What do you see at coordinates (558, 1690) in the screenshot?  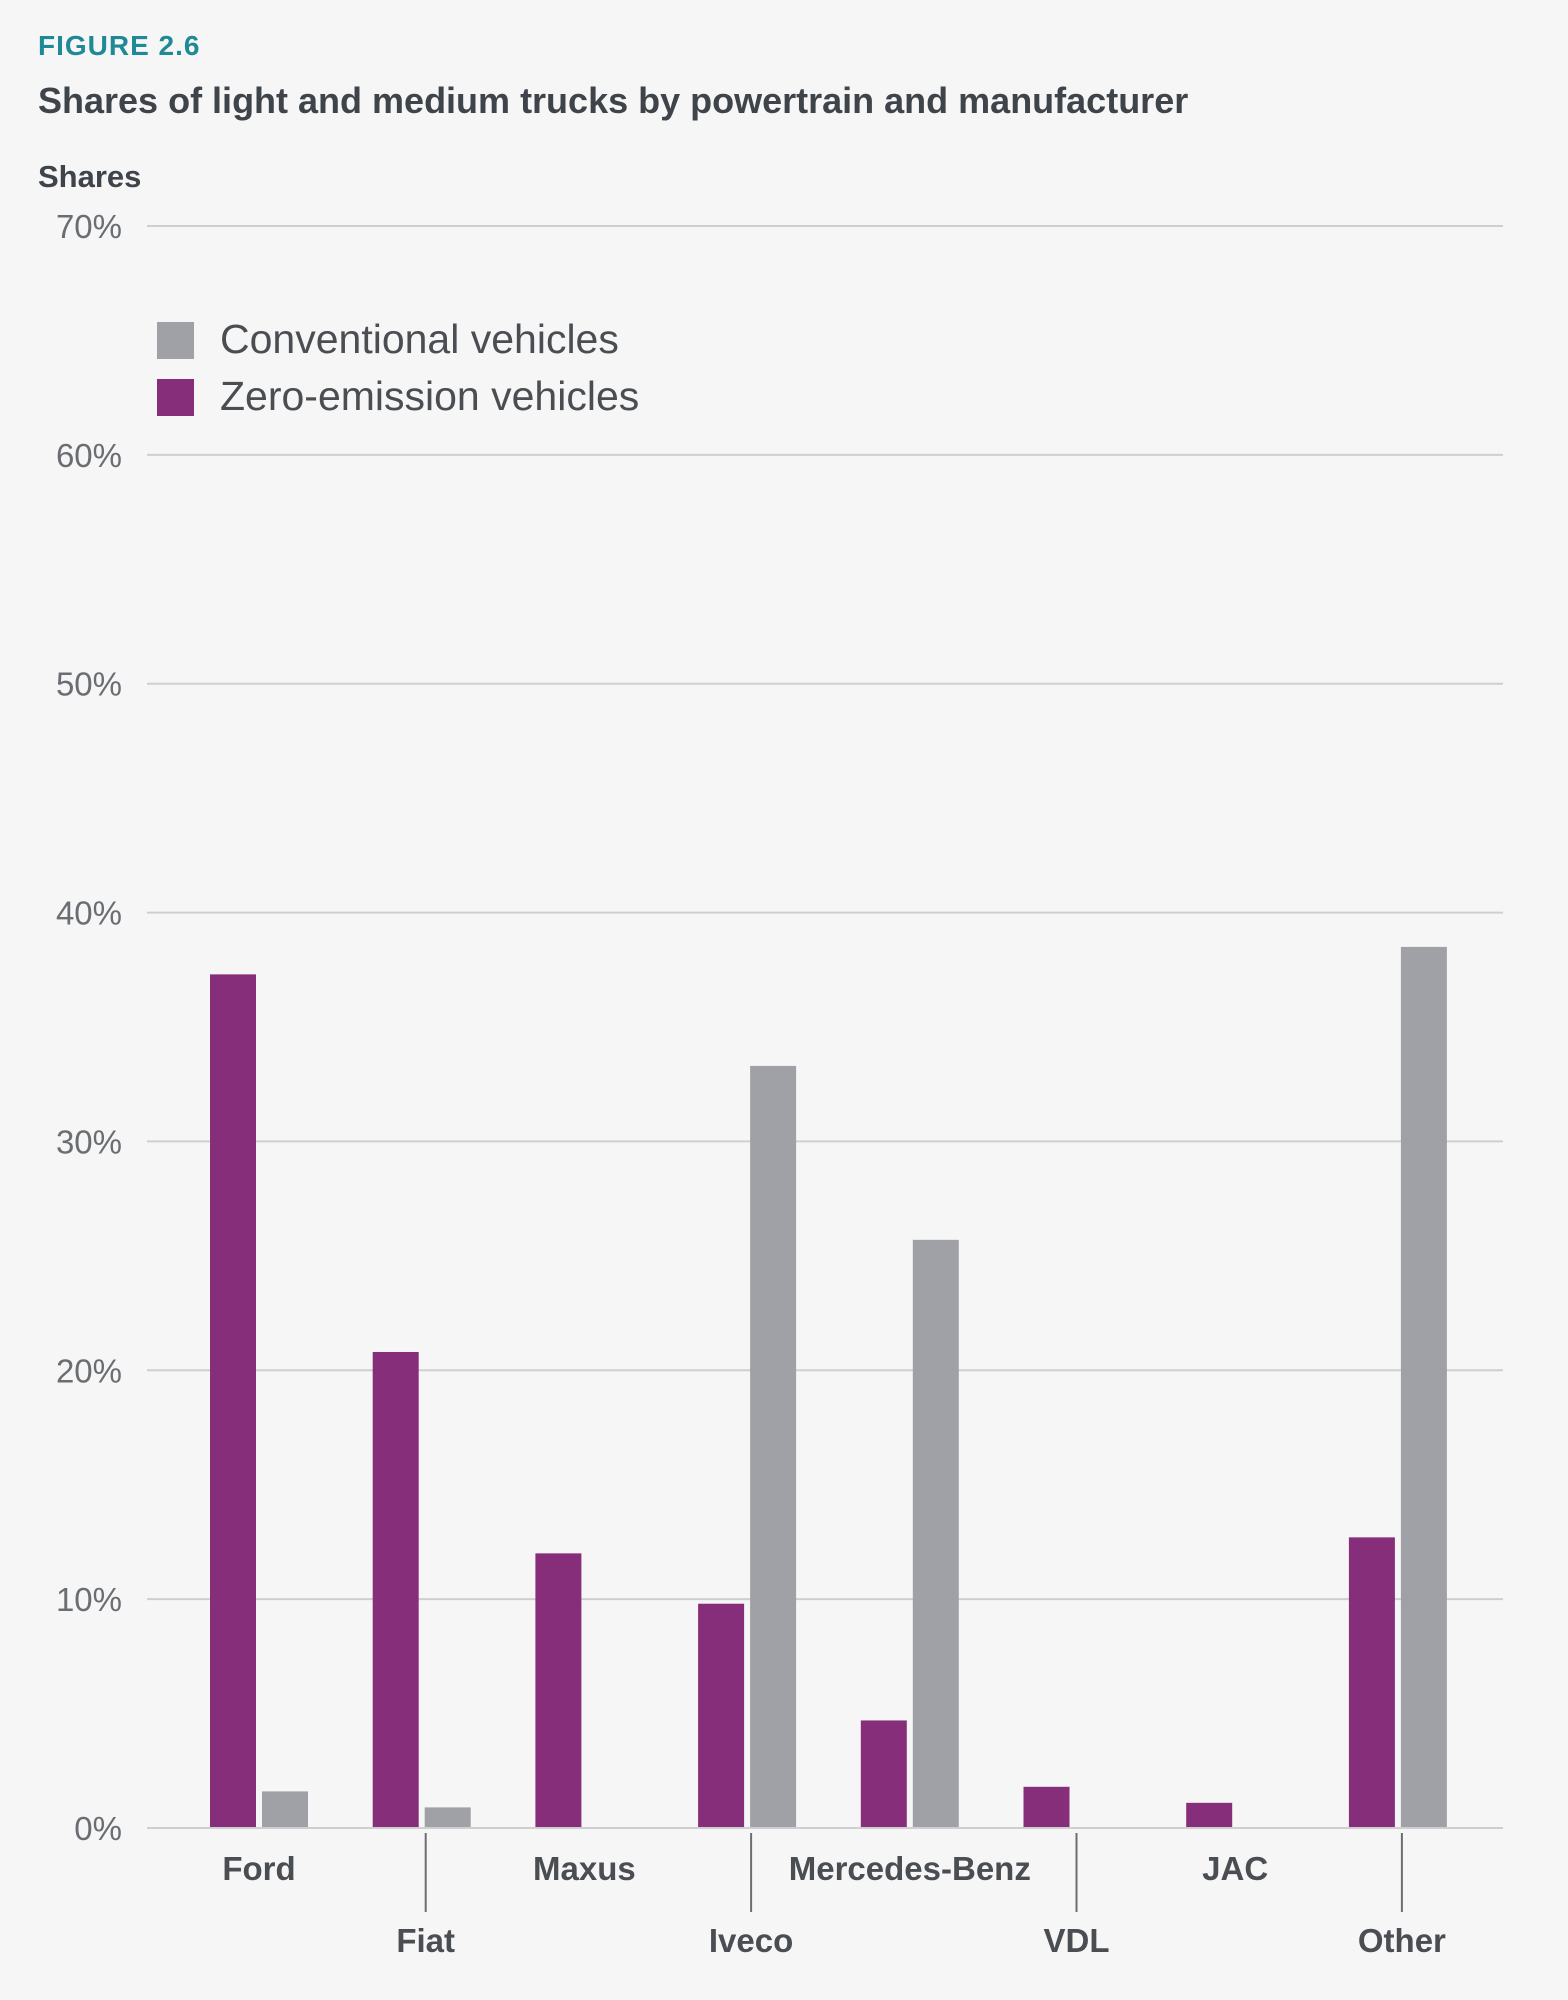 I see `bar-zero-emission-maxus` at bounding box center [558, 1690].